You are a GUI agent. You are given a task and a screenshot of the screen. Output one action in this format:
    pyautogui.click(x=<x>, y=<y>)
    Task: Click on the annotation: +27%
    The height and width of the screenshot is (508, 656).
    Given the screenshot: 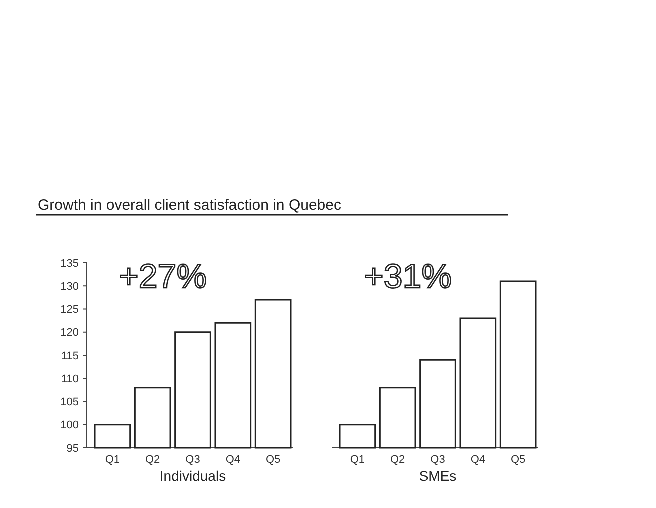 What is the action you would take?
    pyautogui.click(x=163, y=277)
    